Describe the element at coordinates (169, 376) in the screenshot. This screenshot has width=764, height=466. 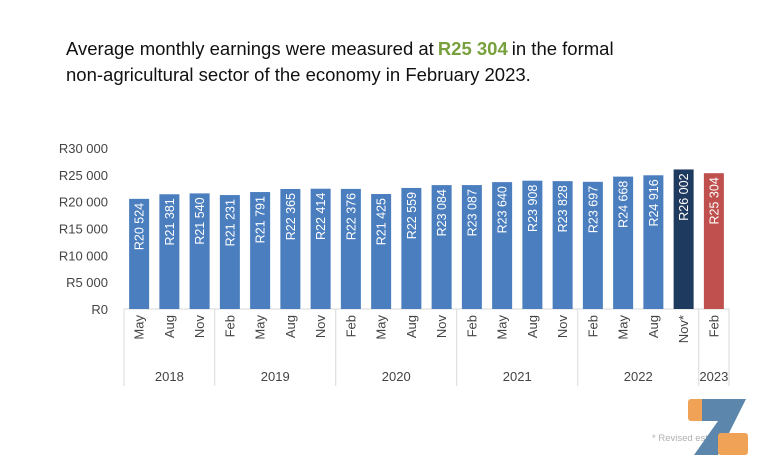
I see `x-year-label: 2018` at that location.